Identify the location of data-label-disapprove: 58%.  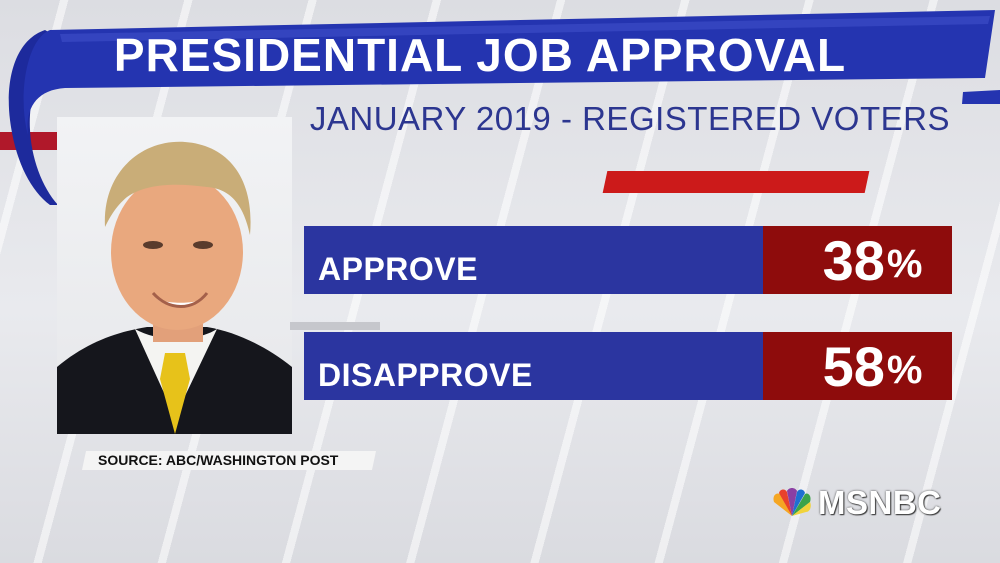
(857, 366).